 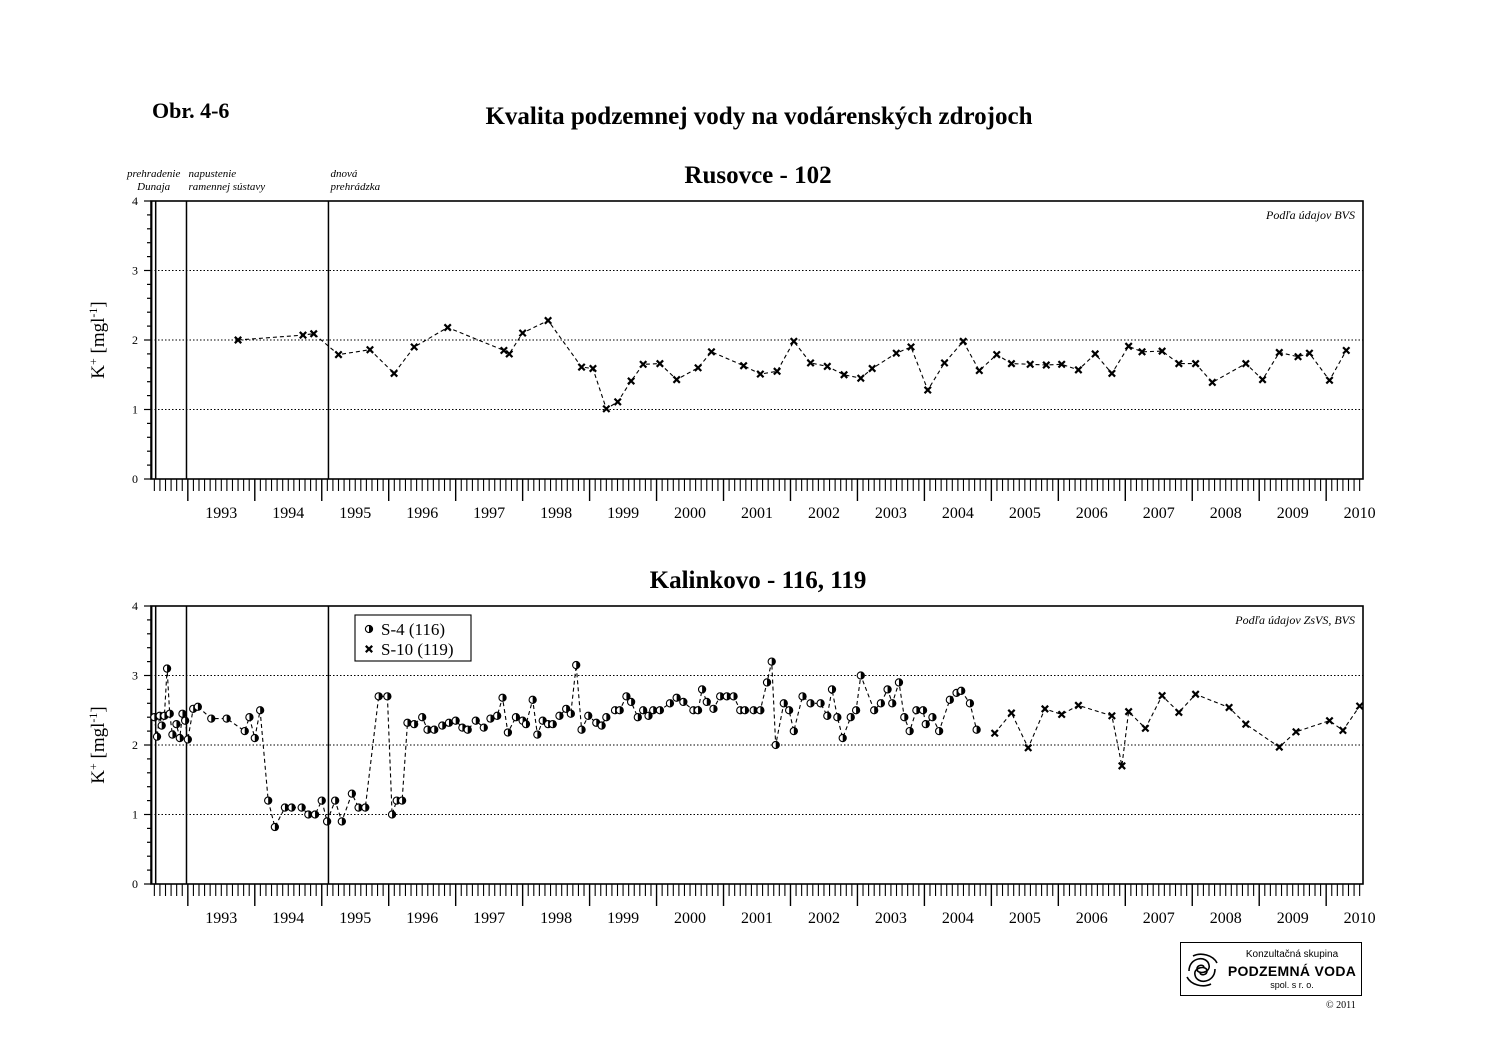 I want to click on y-label-ylabel-tail: ], so click(x=98, y=304).